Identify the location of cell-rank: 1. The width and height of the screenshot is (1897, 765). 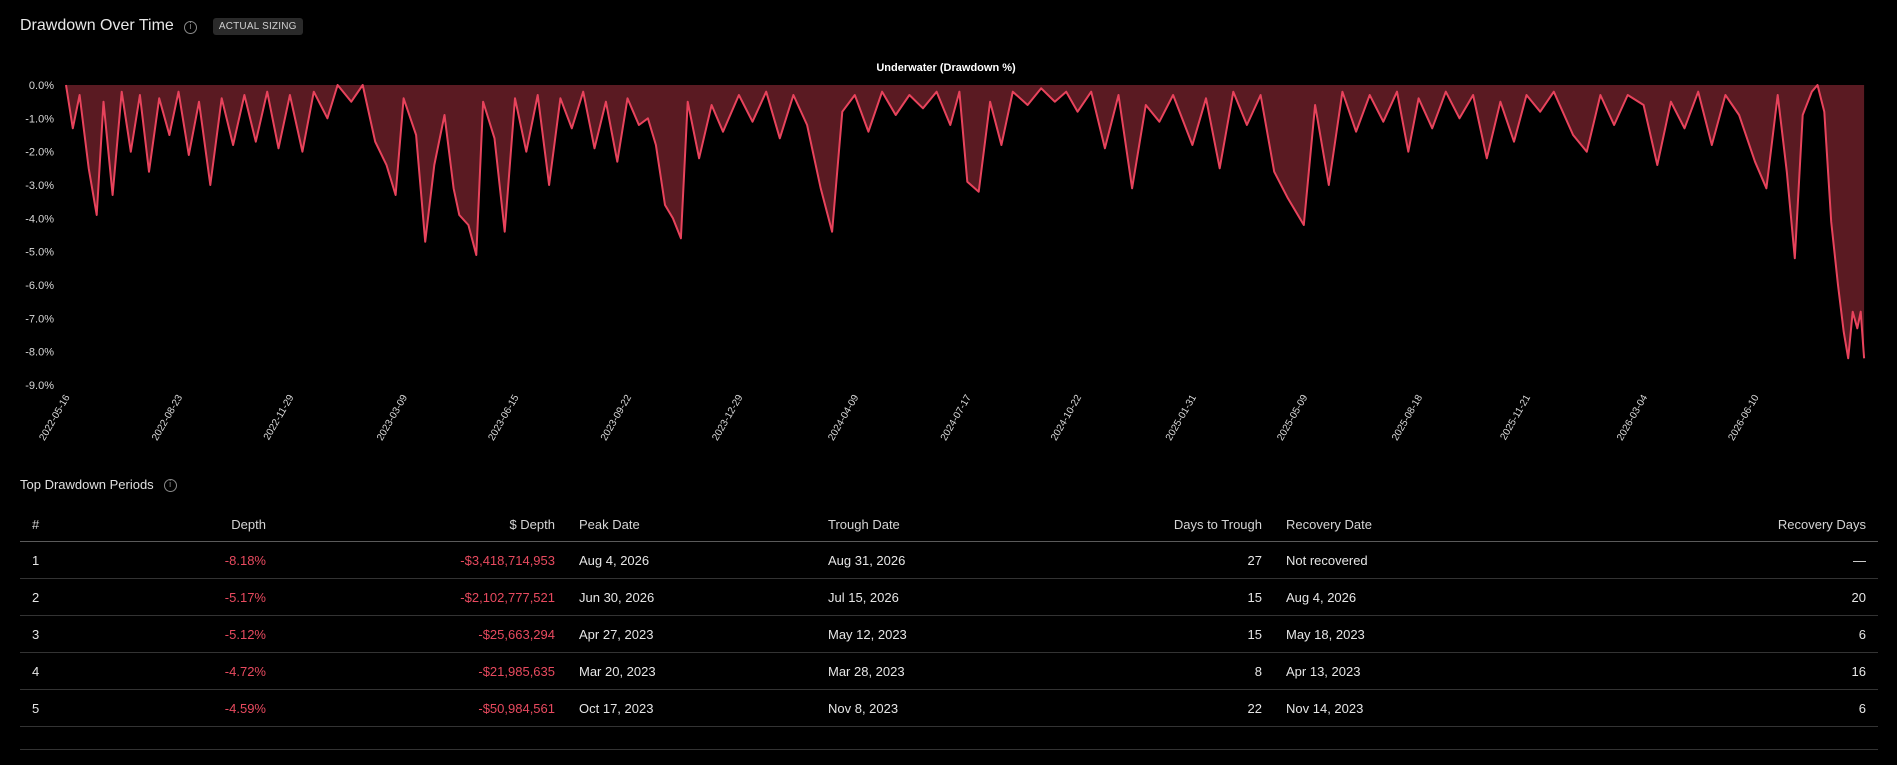
(54, 560).